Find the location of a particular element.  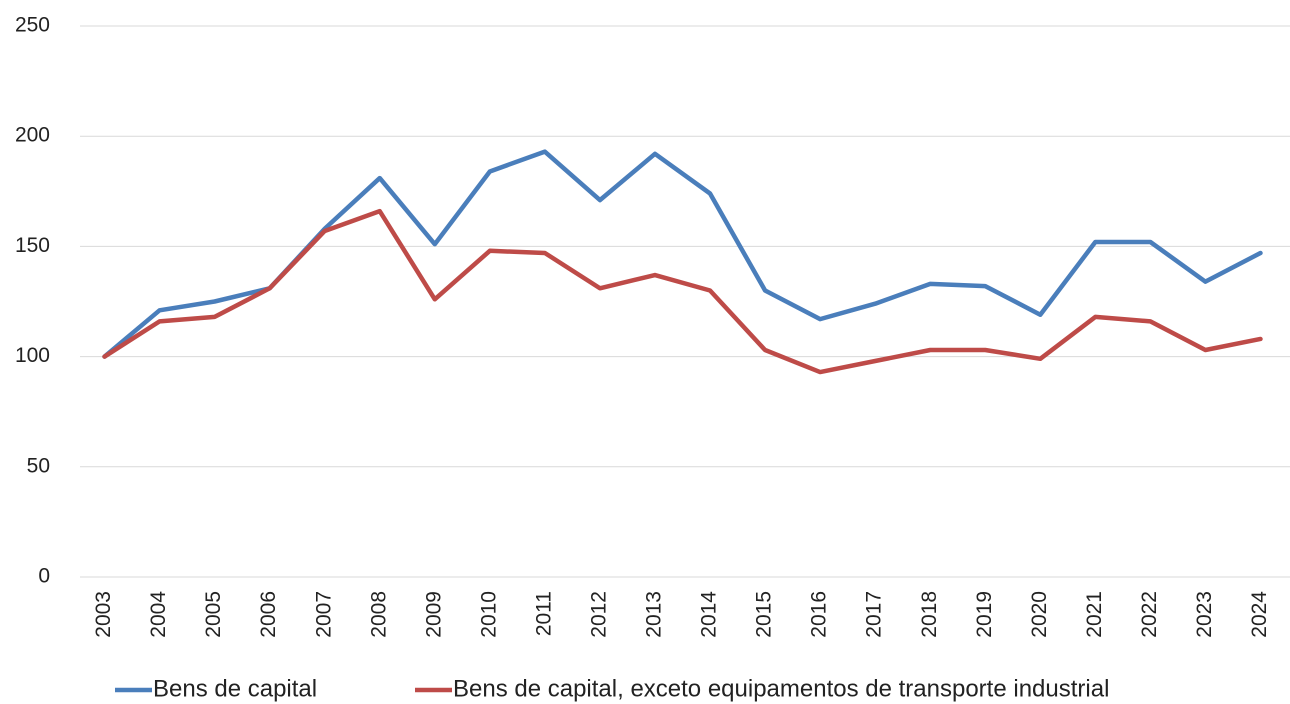

y-tick-label: 50 is located at coordinates (38, 465).